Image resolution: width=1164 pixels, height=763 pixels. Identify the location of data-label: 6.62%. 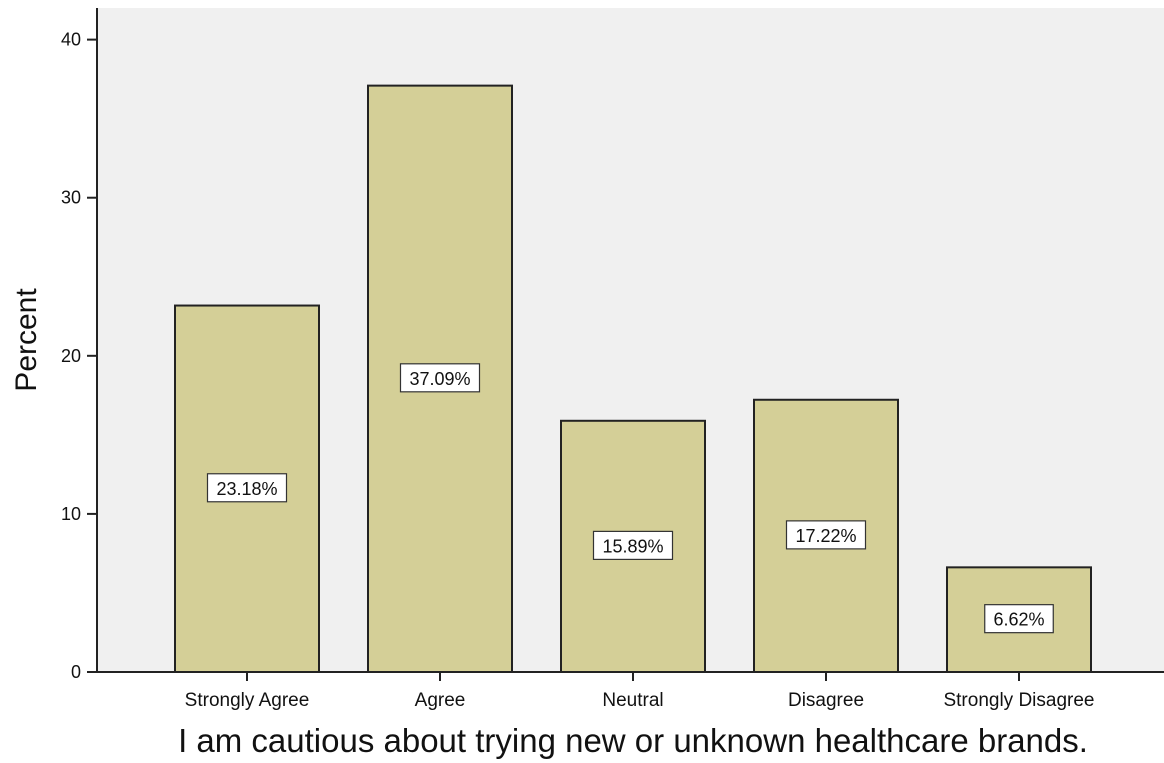
(1019, 619).